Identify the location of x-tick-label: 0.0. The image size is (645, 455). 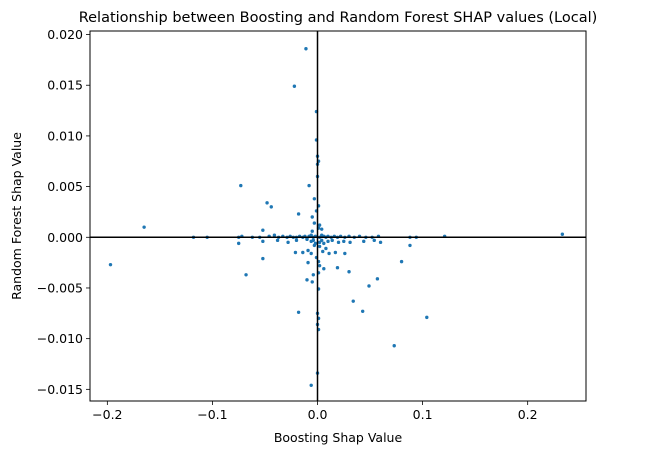
(318, 414).